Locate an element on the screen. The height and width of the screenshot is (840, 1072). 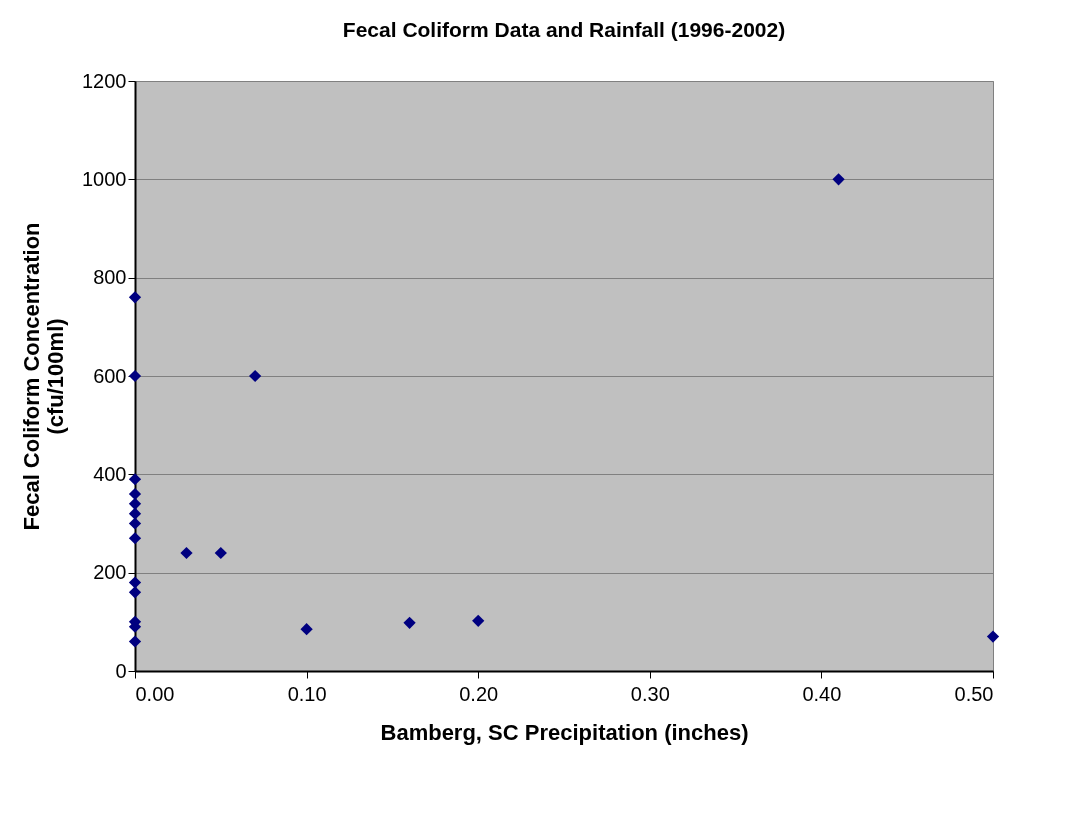
y-tick-label: 1000 is located at coordinates (104, 178).